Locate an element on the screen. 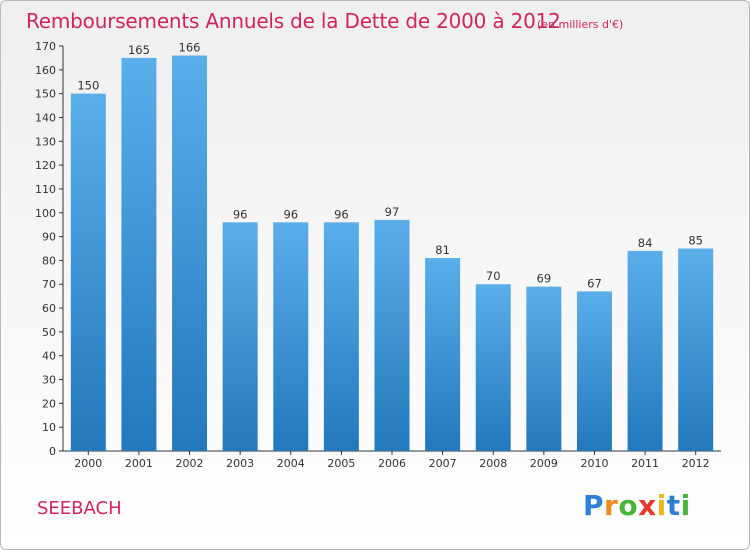 The width and height of the screenshot is (750, 550). y-tick-label: 40 is located at coordinates (49, 356).